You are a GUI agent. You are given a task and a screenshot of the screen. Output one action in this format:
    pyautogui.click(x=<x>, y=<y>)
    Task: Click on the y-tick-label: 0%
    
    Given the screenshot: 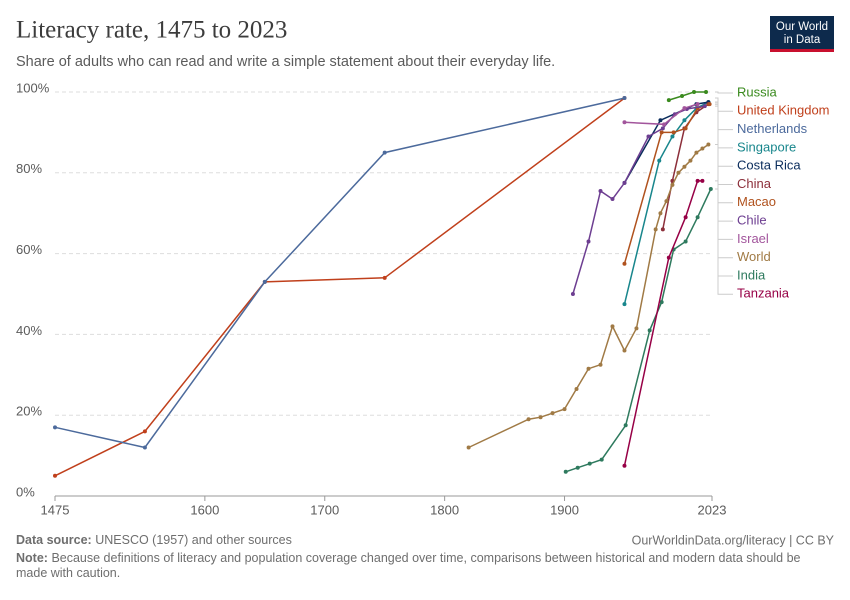 What is the action you would take?
    pyautogui.click(x=25, y=491)
    